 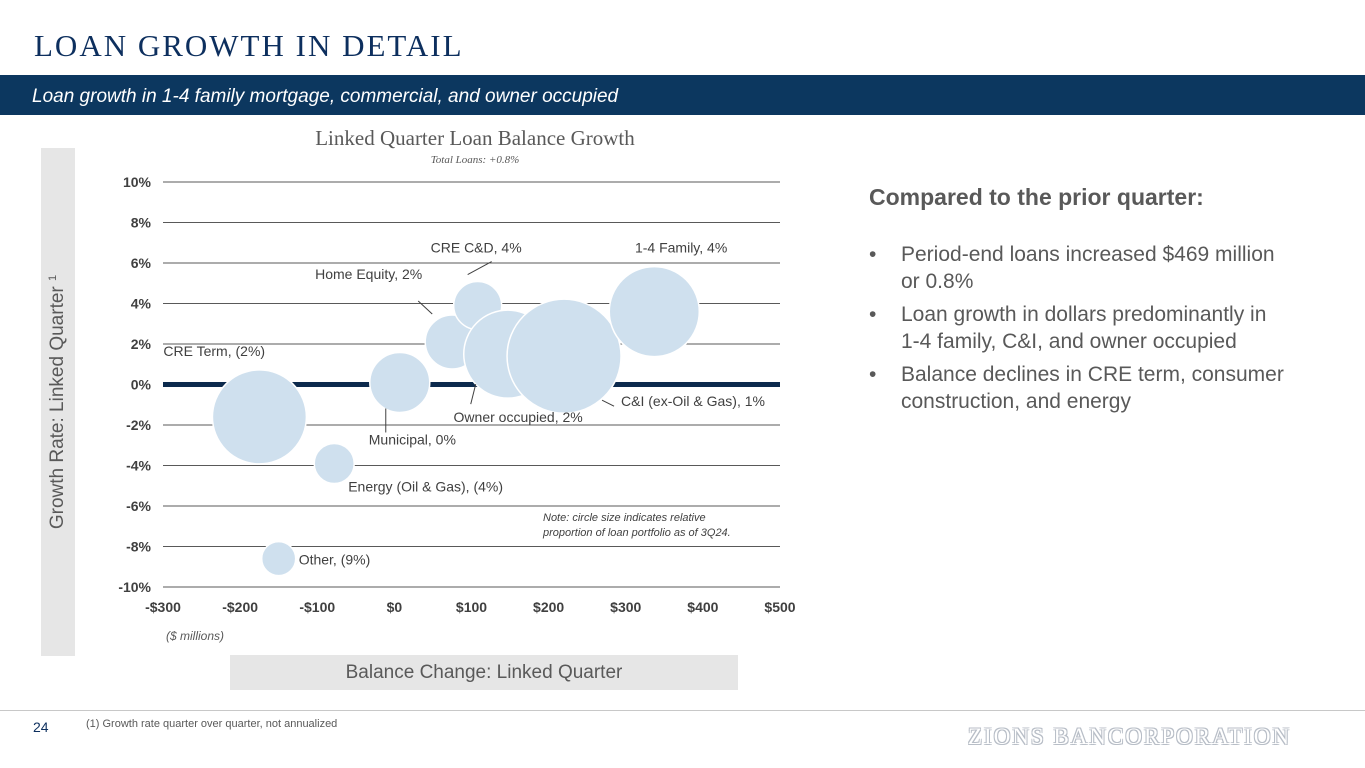 What do you see at coordinates (317, 607) in the screenshot?
I see `x-tick-label: -$100` at bounding box center [317, 607].